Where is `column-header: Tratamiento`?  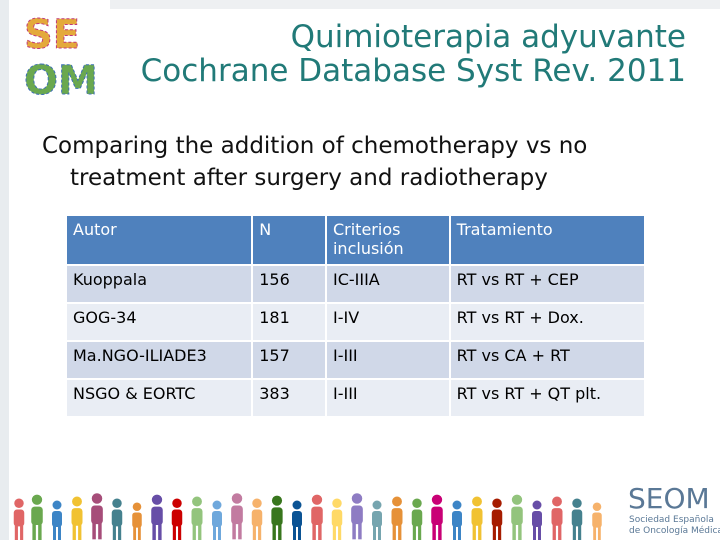 column-header: Tratamiento is located at coordinates (547, 240).